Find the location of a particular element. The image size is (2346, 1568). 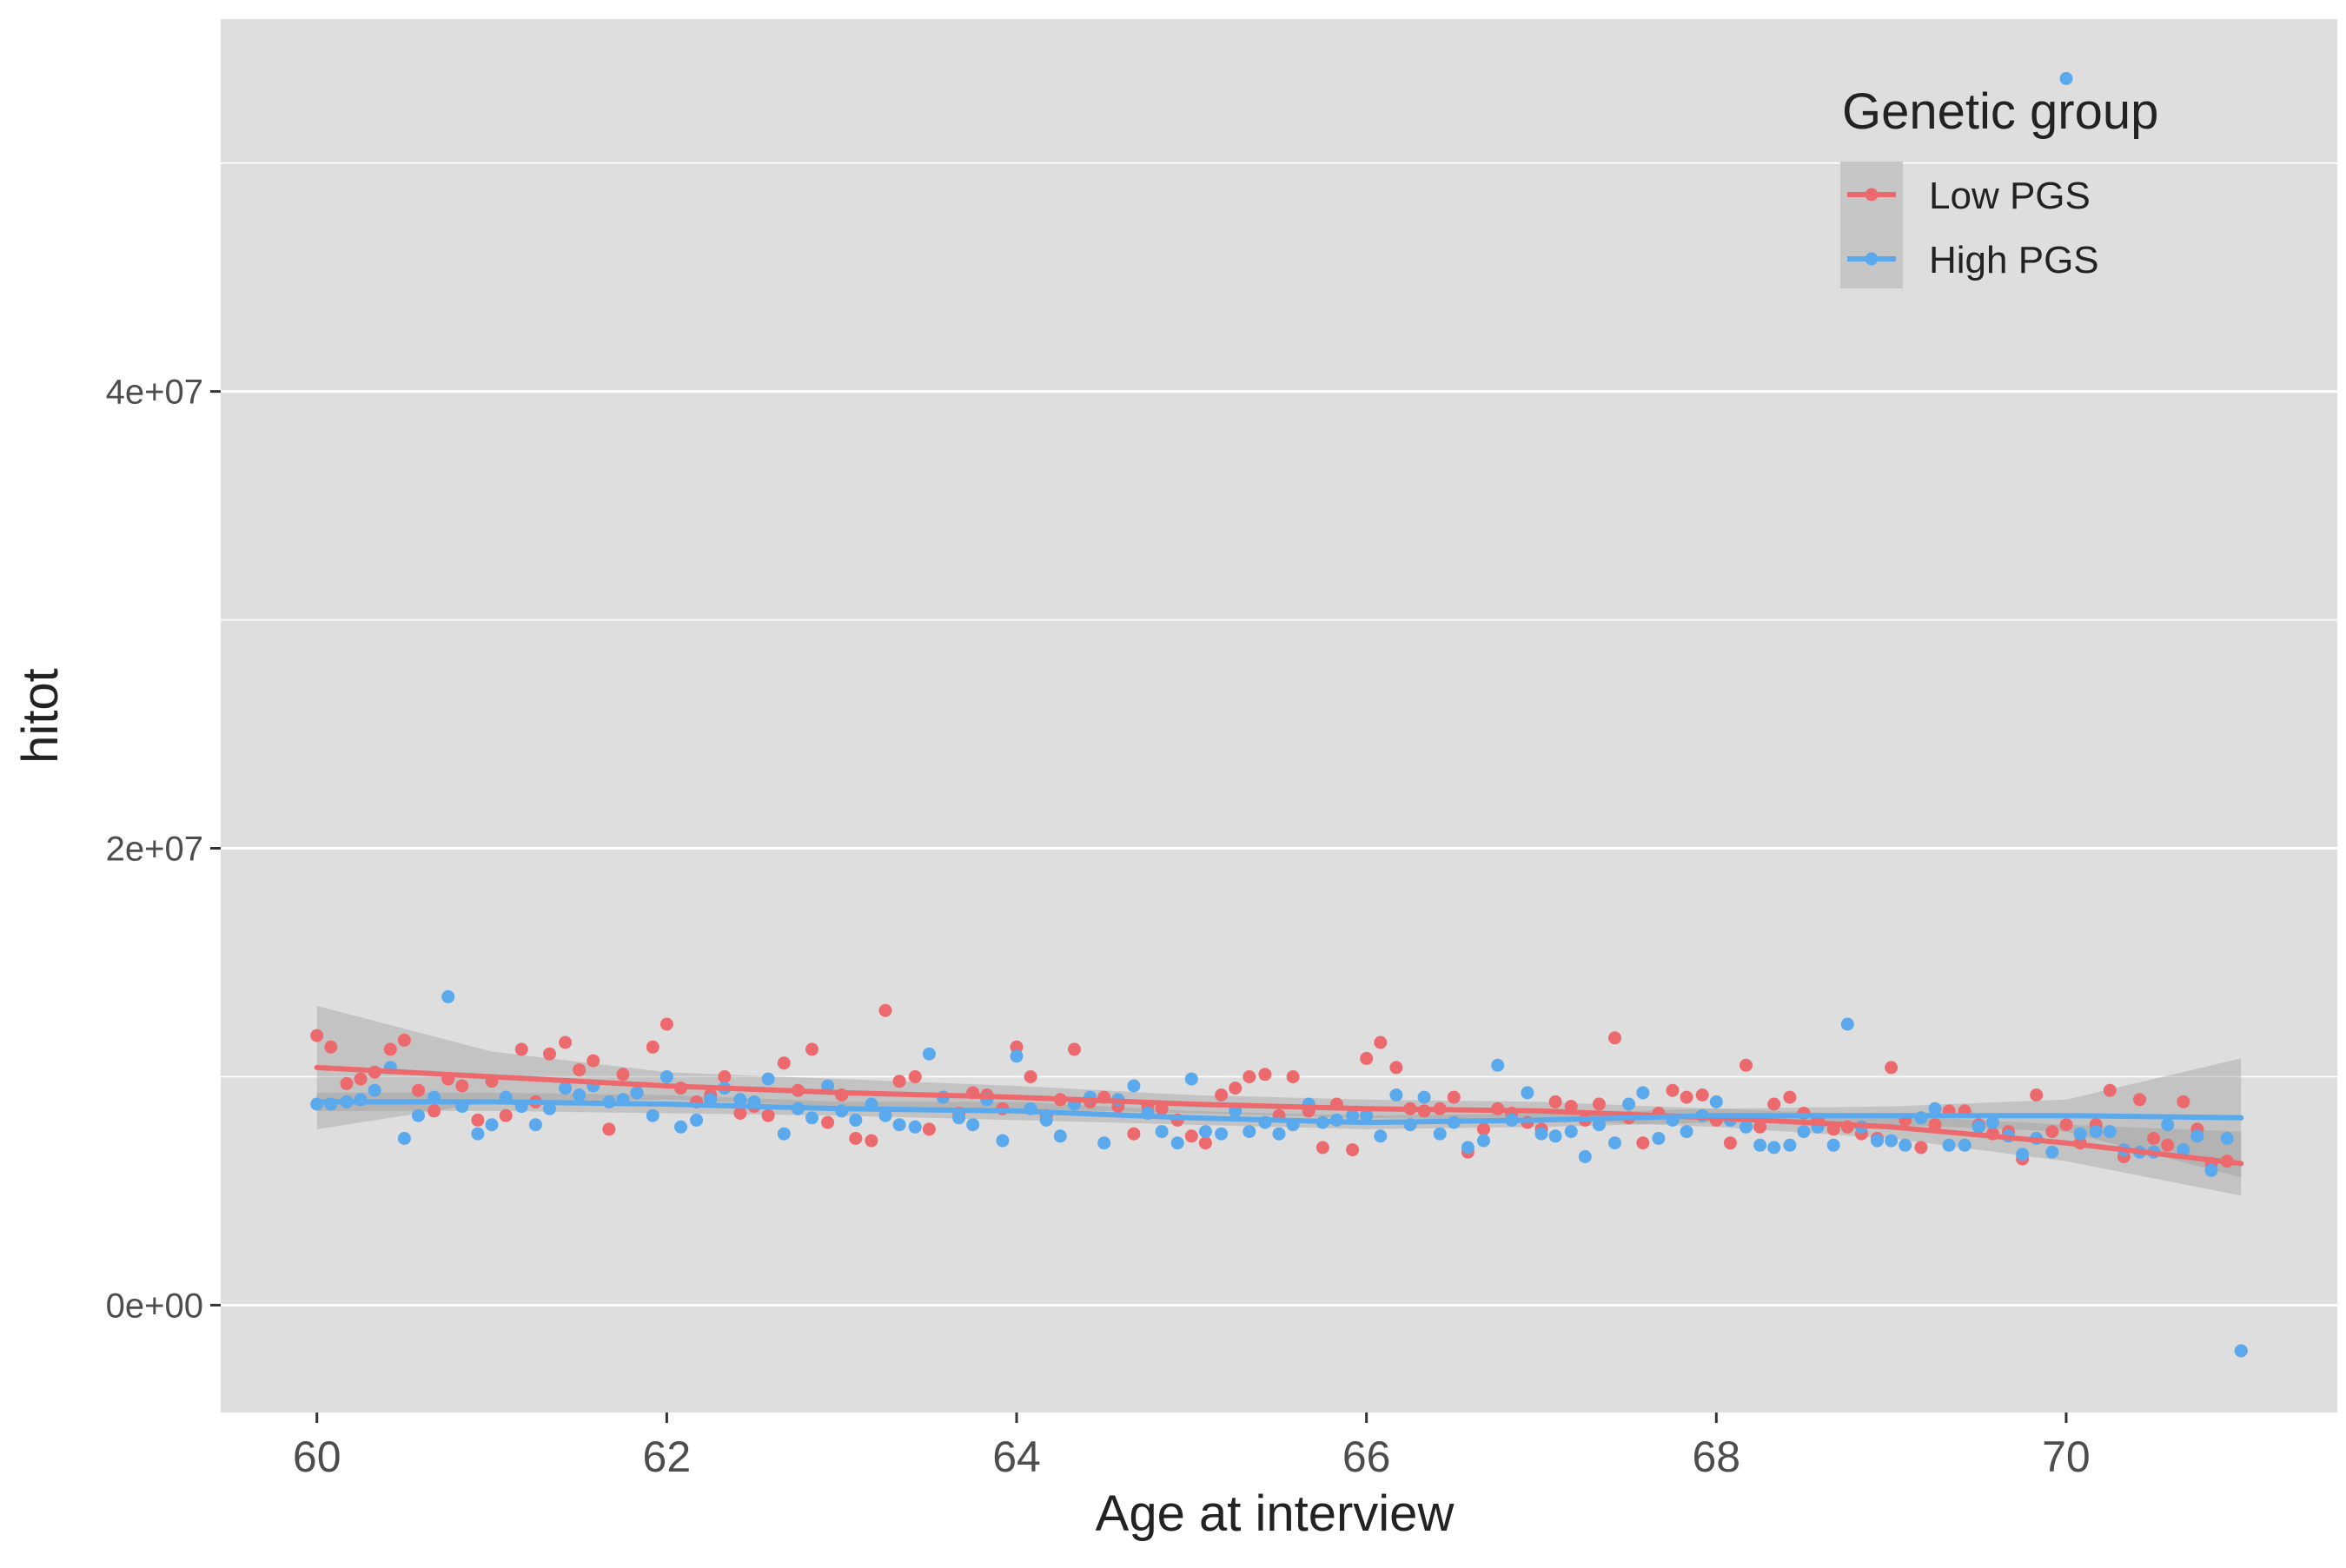

ci-ribbon-low-pgs is located at coordinates (1279, 1100).